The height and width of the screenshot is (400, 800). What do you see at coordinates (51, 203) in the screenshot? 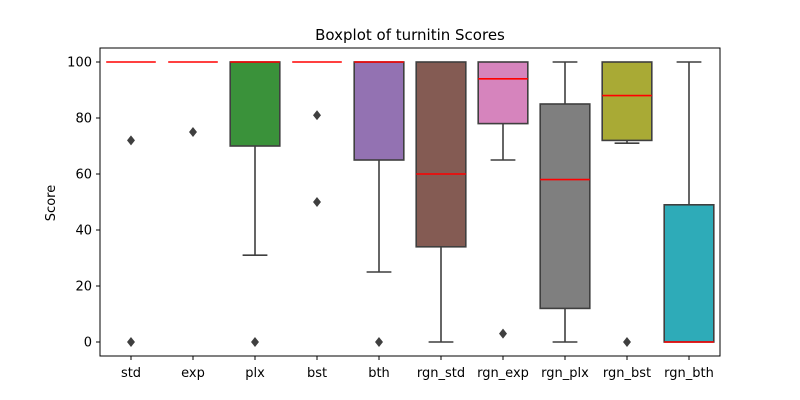
I see `y-axis-label: Score` at bounding box center [51, 203].